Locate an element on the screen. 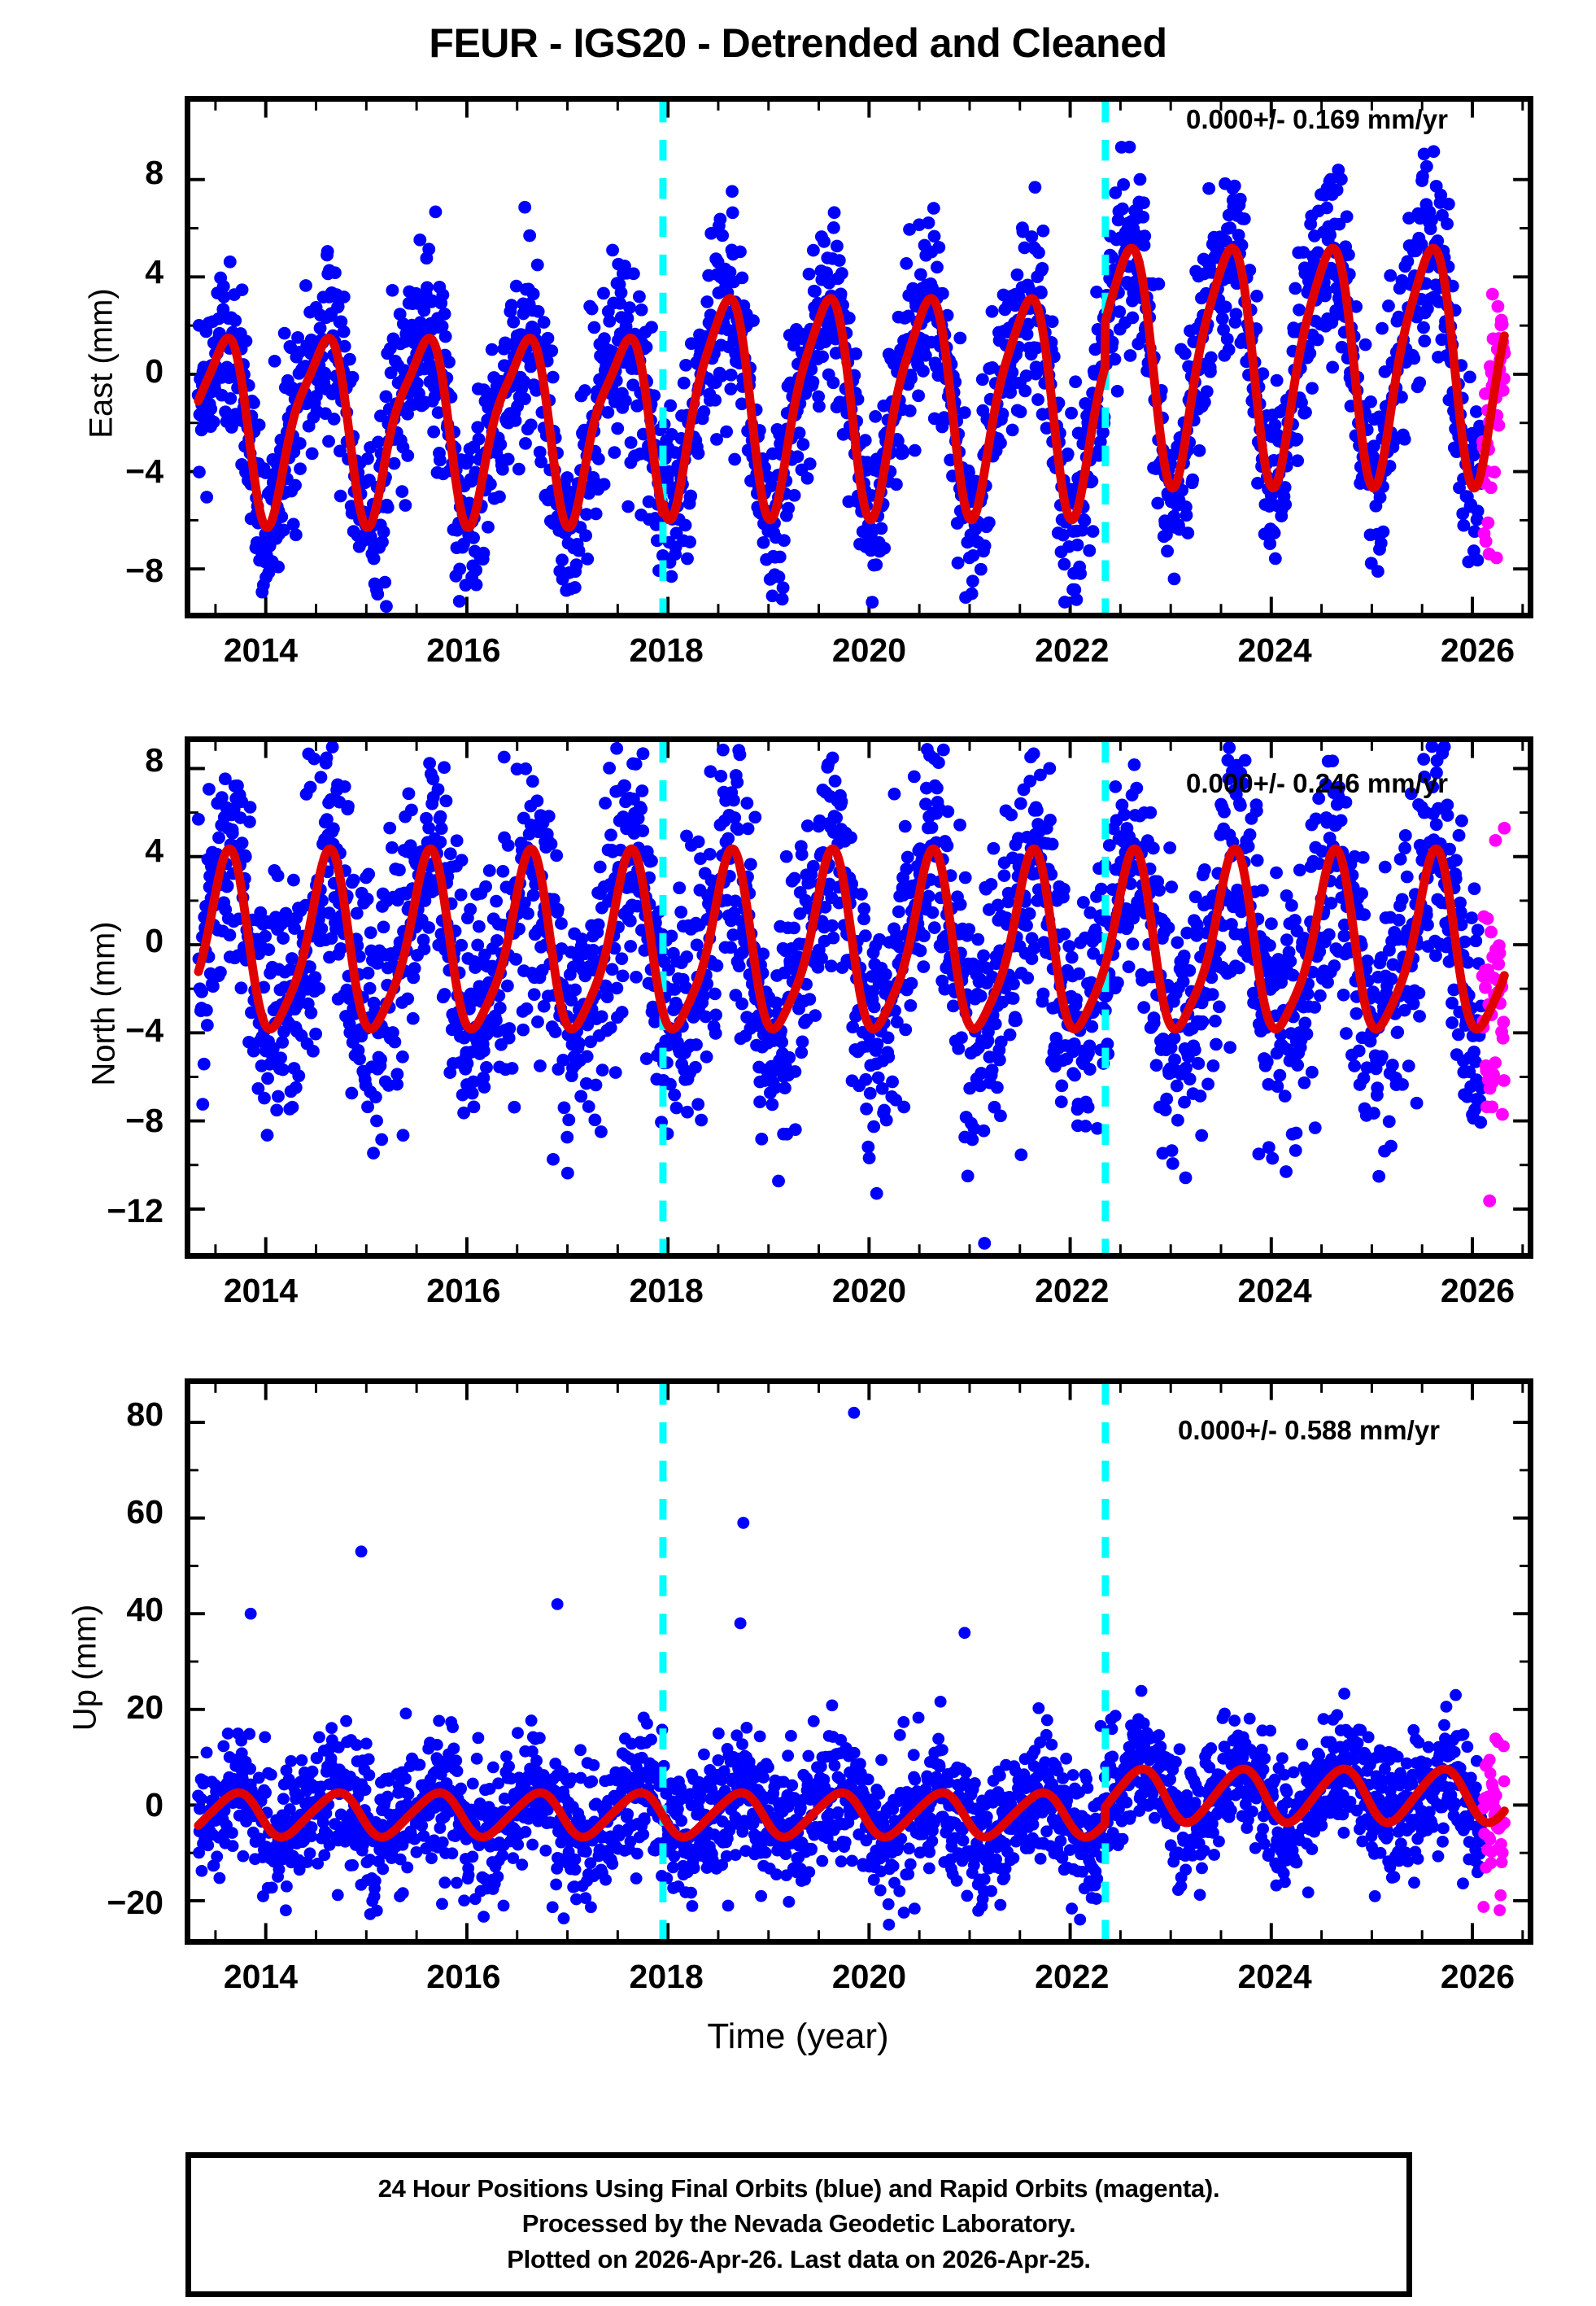  x-tick-label-north: 2018 is located at coordinates (666, 1290).